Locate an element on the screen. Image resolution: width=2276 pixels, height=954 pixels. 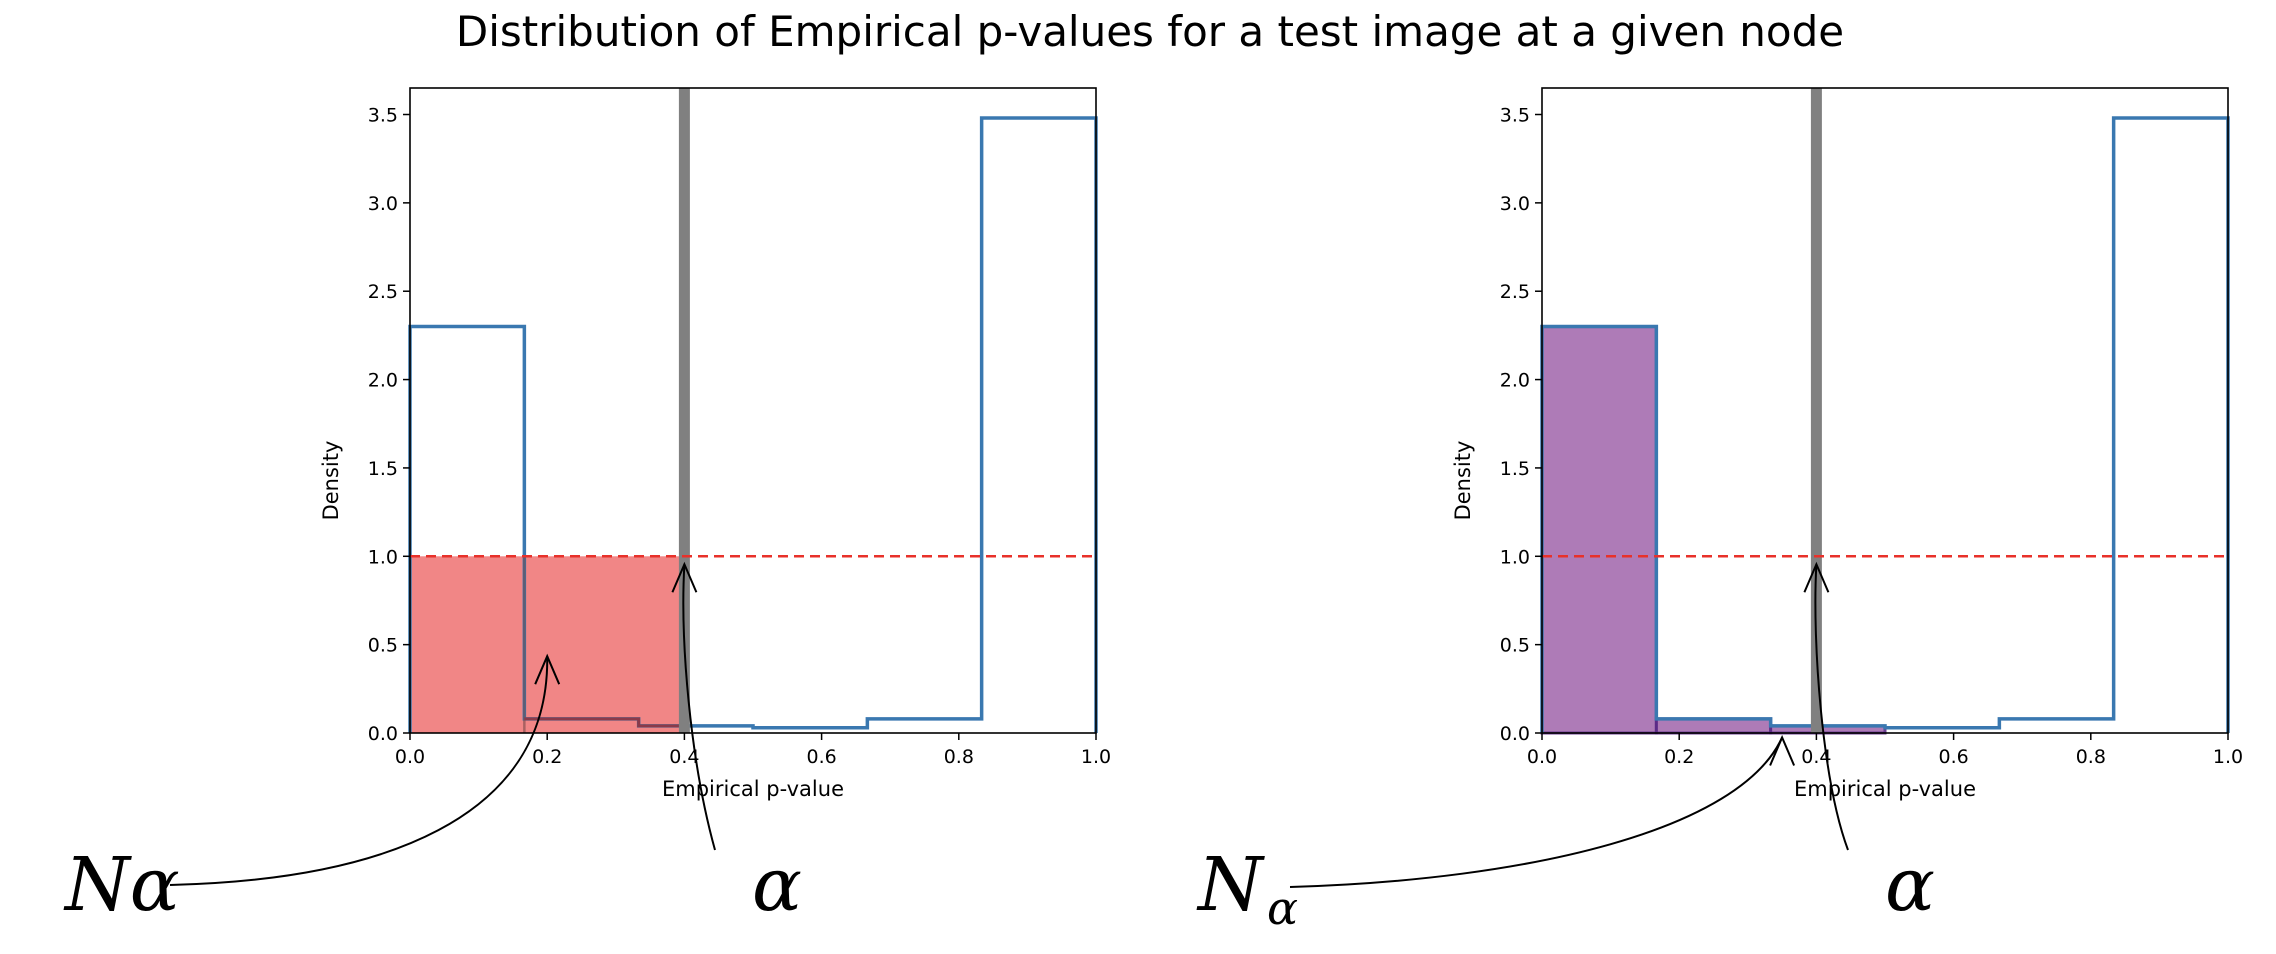
annotation-label: Nα is located at coordinates (121, 885).